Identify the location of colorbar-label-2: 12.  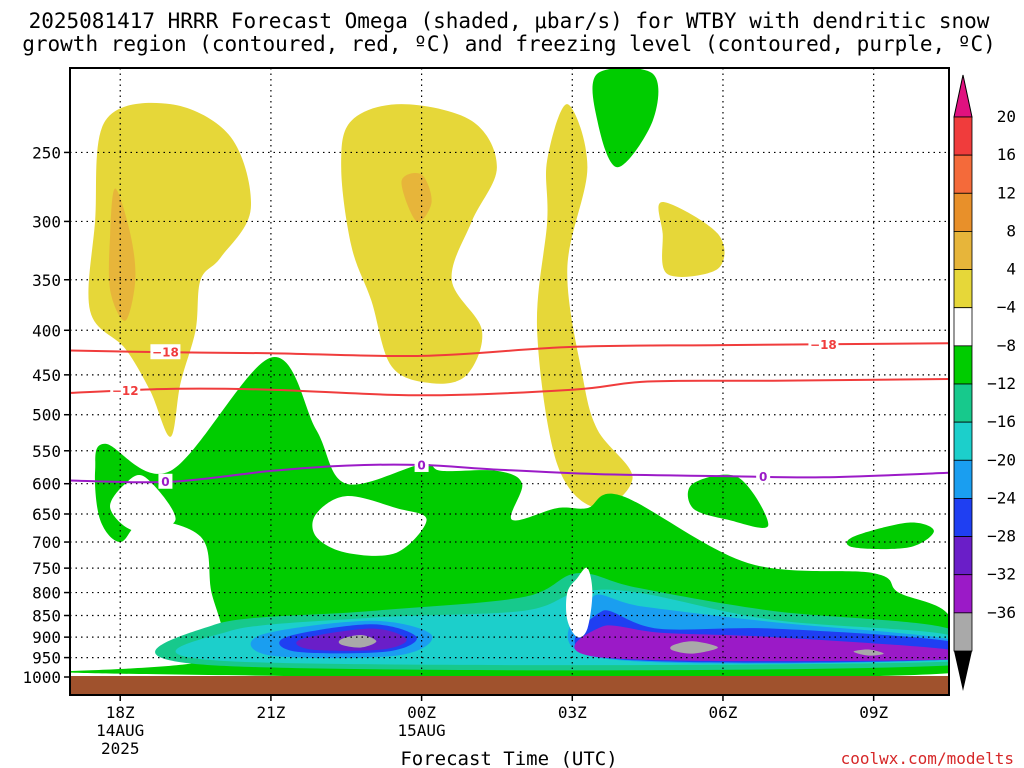
(1006, 192).